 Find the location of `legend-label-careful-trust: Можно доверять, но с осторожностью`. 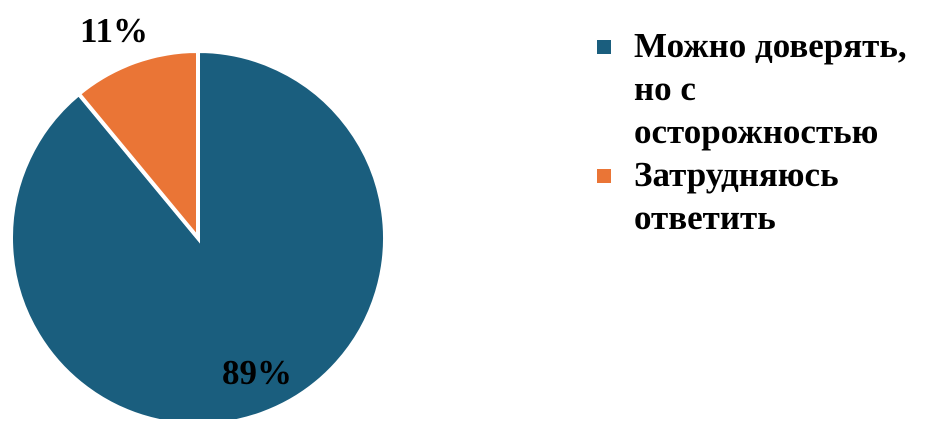

legend-label-careful-trust: Можно доверять, но с осторожностью is located at coordinates (770, 88).